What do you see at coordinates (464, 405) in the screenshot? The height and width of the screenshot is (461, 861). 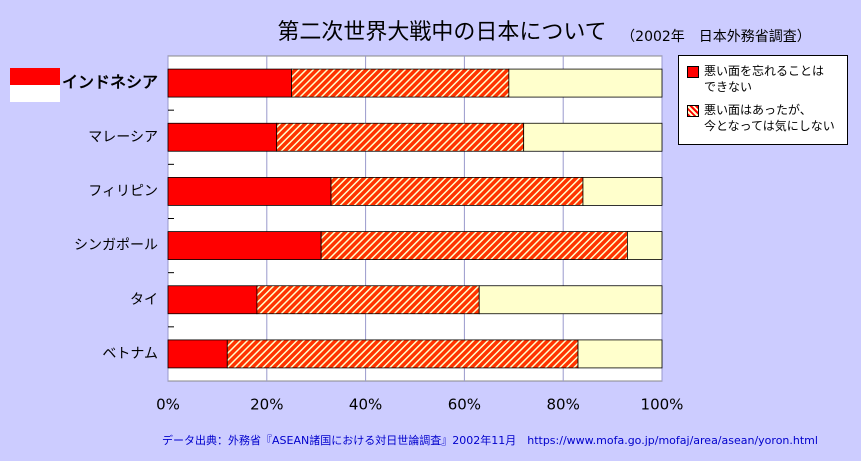 I see `x-tick-label: 60%` at bounding box center [464, 405].